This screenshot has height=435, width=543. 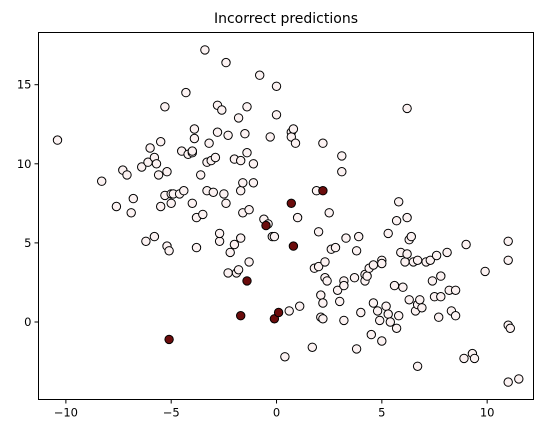 I want to click on x-axis: −10 −5 0 5 10, so click(x=274, y=409).